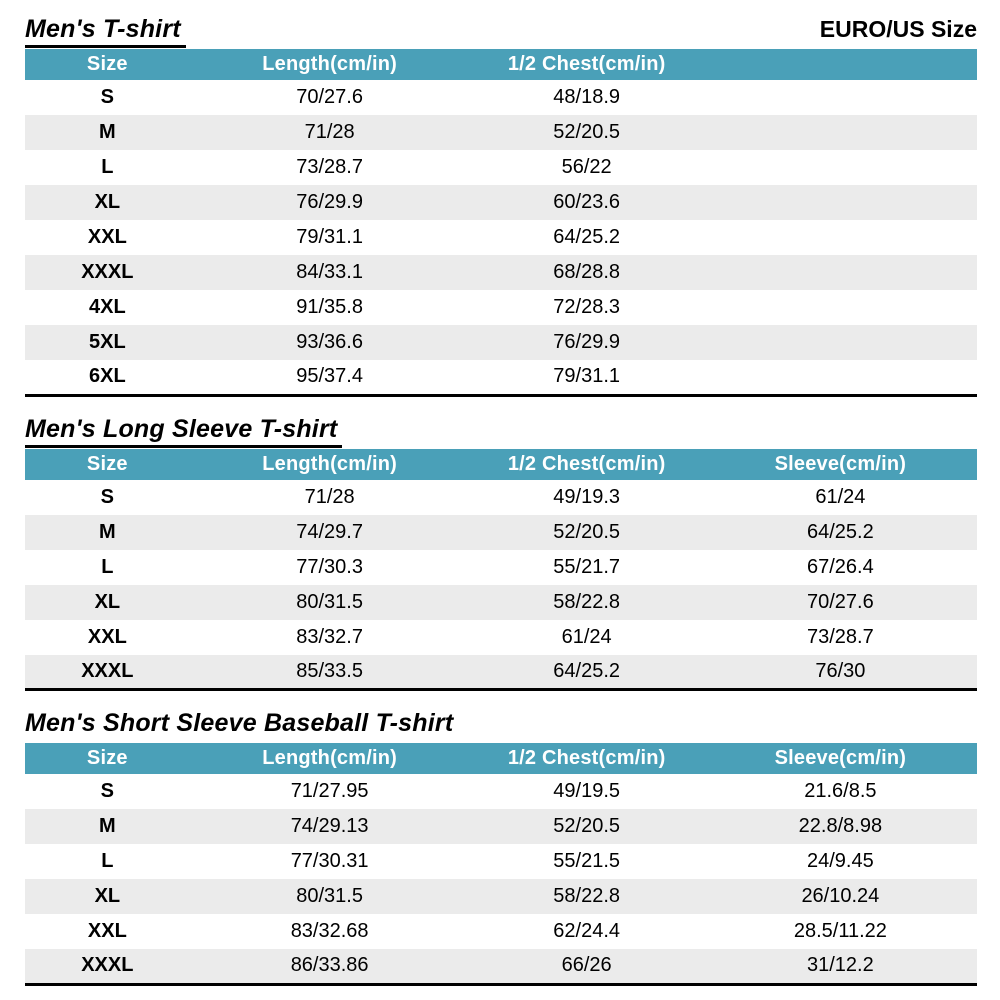  I want to click on size-cell: 5XL, so click(107, 342).